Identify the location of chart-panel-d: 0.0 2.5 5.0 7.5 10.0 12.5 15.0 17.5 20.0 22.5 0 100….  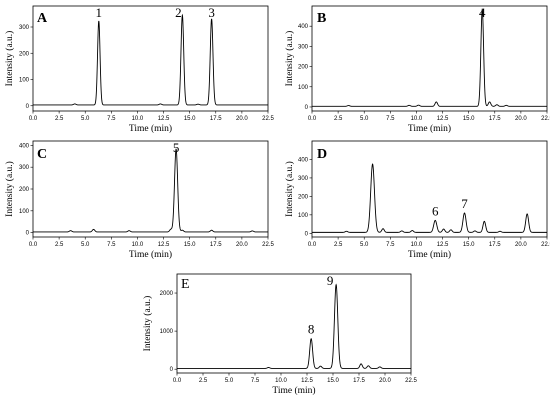
(417, 200).